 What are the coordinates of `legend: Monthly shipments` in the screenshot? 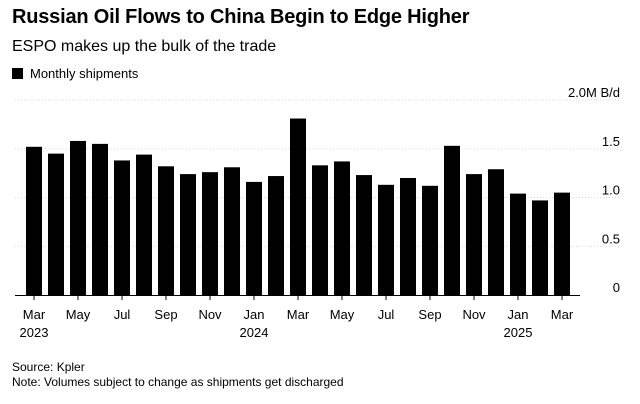 It's located at (75, 73).